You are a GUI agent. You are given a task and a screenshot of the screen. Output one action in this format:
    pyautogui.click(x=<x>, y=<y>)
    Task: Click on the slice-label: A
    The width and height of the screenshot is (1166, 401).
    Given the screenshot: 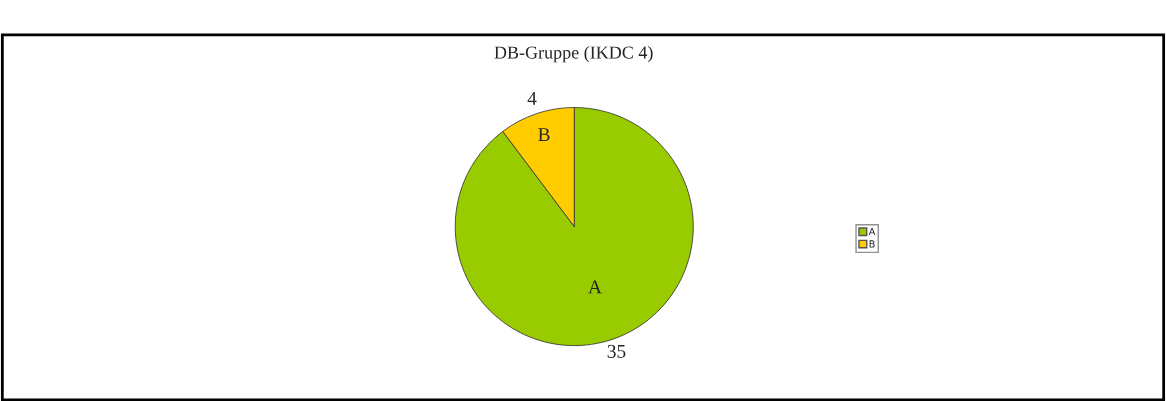 What is the action you would take?
    pyautogui.click(x=595, y=287)
    